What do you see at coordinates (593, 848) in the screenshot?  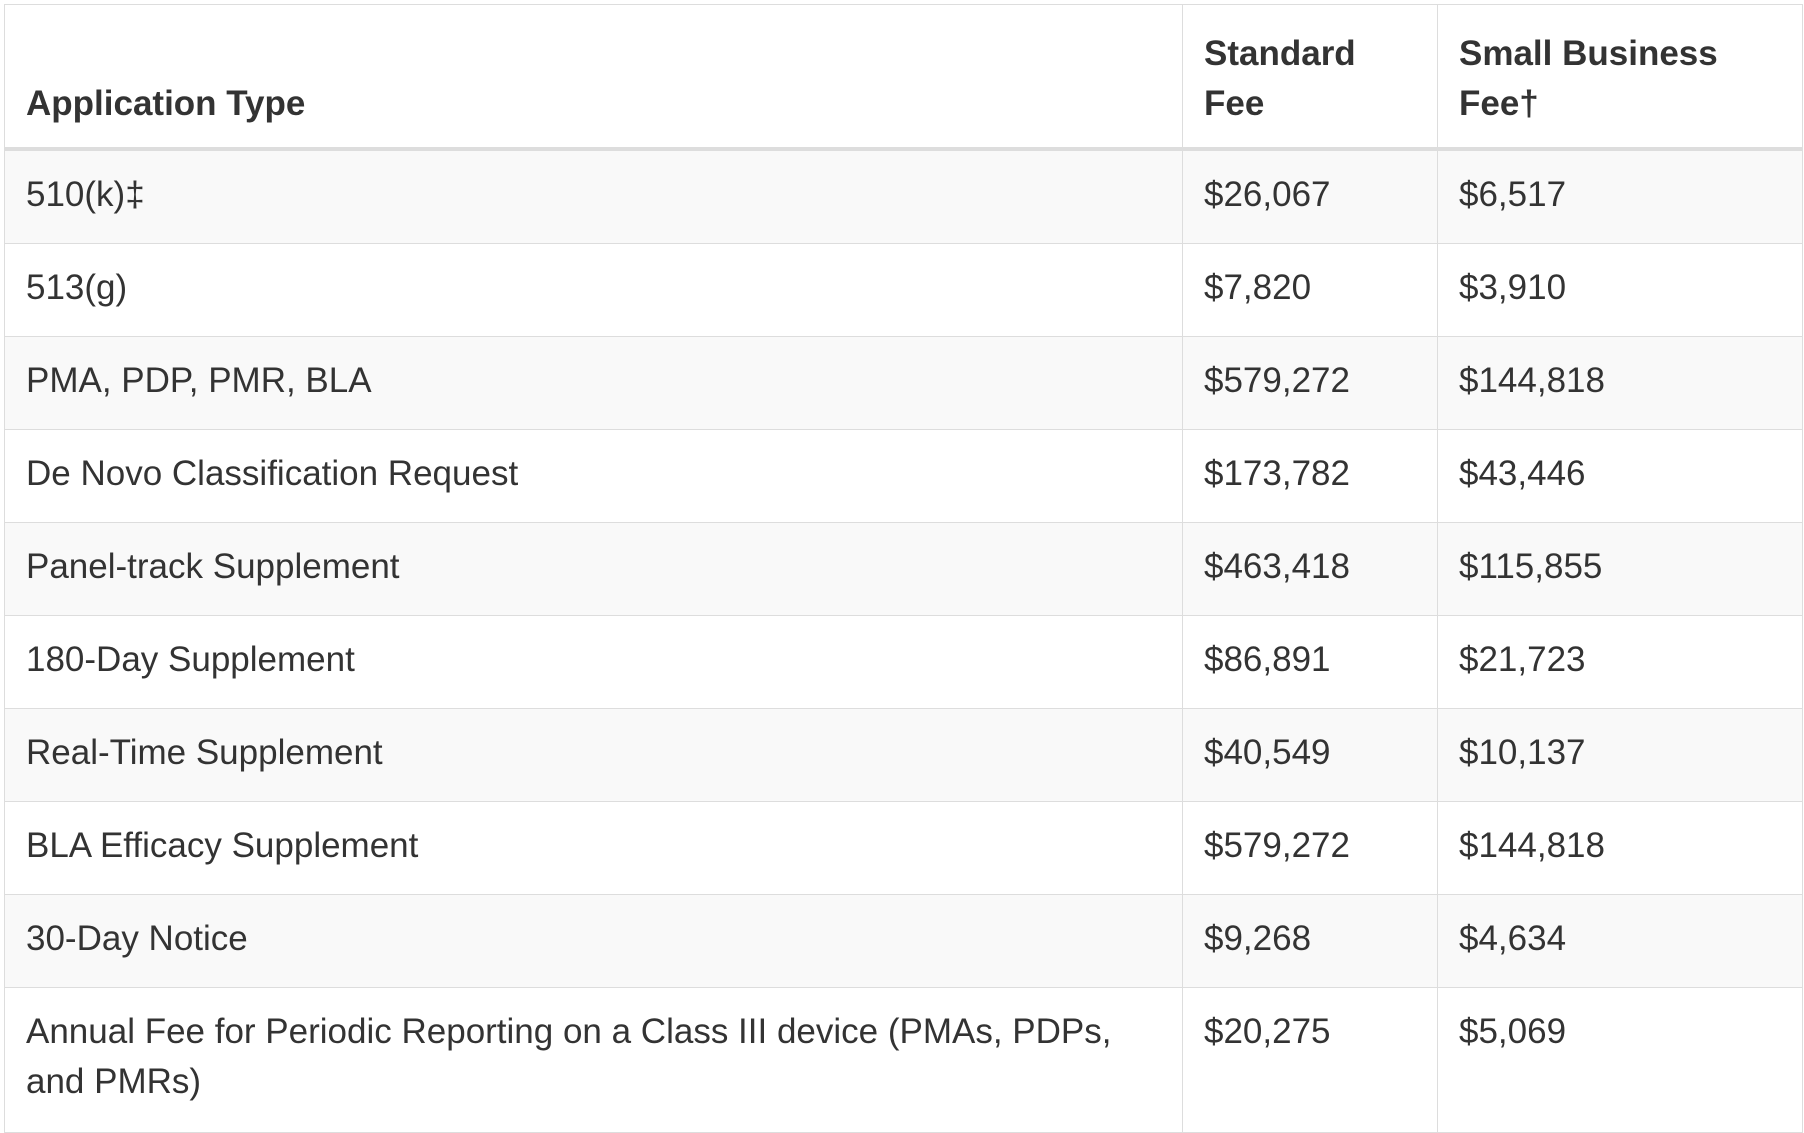 I see `cell-application-type: BLA Efficacy Supplement` at bounding box center [593, 848].